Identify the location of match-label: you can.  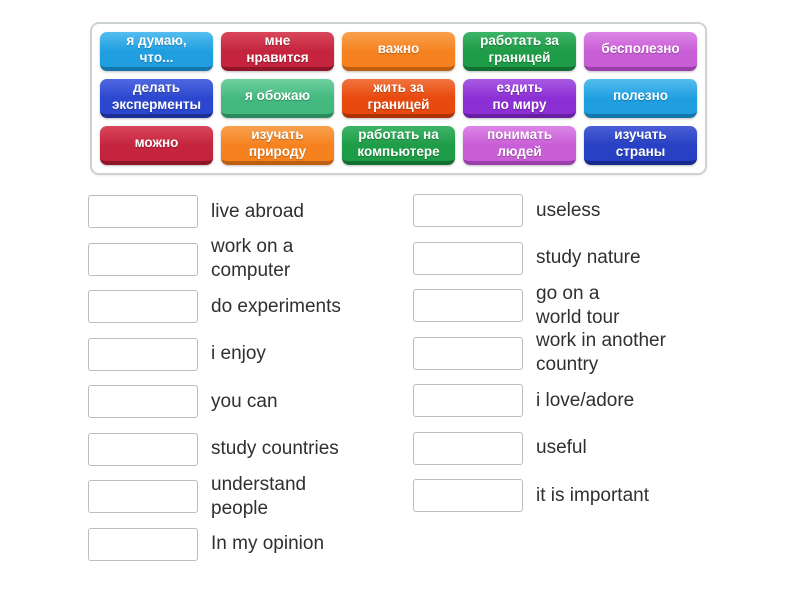
(244, 401).